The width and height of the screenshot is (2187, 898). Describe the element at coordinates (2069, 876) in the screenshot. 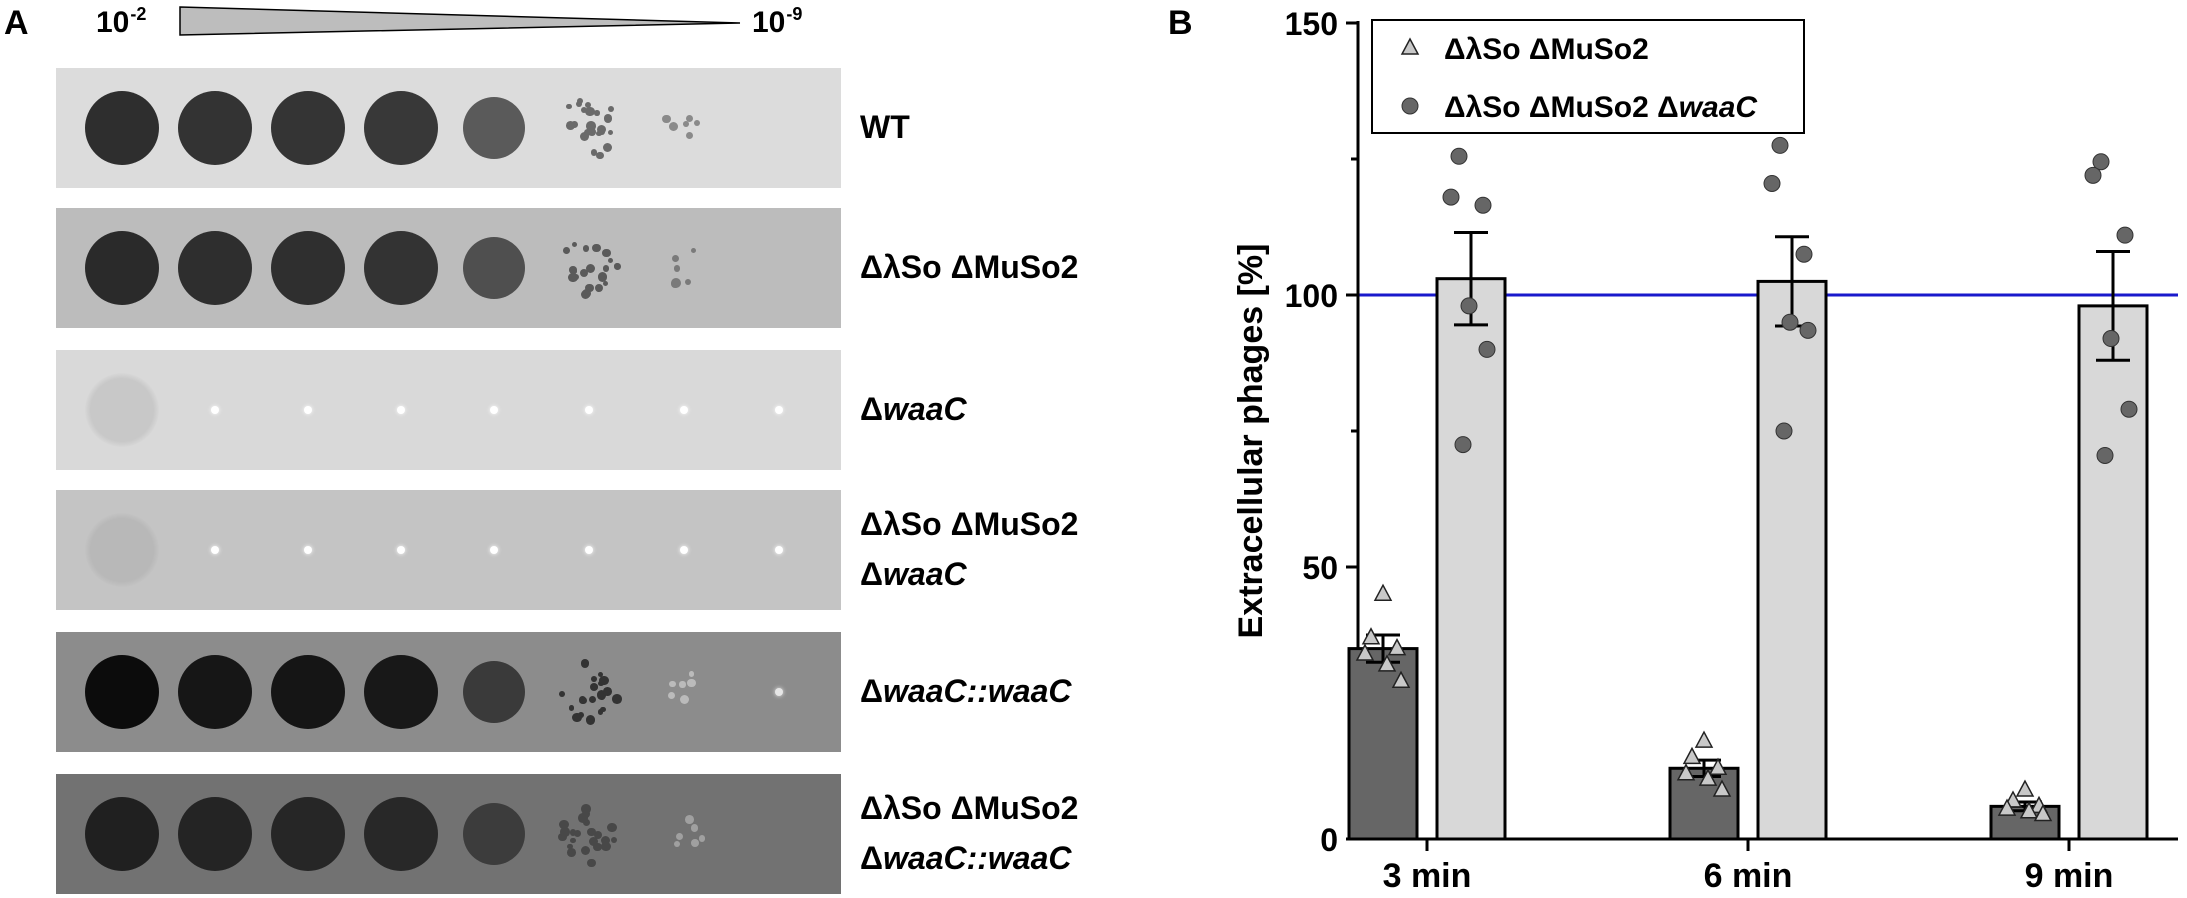

I see `x-tick-label: 9 min` at that location.